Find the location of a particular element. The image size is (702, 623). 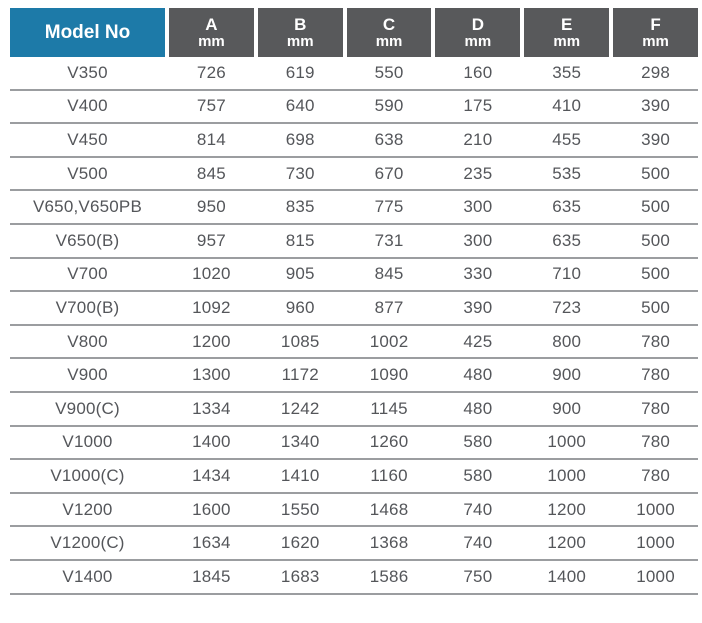

value-cell: 635 is located at coordinates (567, 207).